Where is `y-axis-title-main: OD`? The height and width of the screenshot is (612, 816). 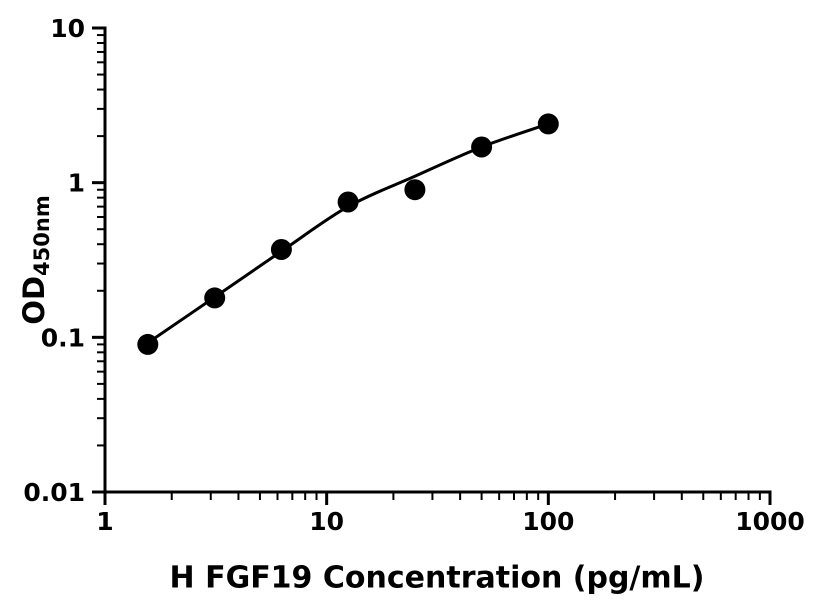
y-axis-title-main: OD is located at coordinates (34, 300).